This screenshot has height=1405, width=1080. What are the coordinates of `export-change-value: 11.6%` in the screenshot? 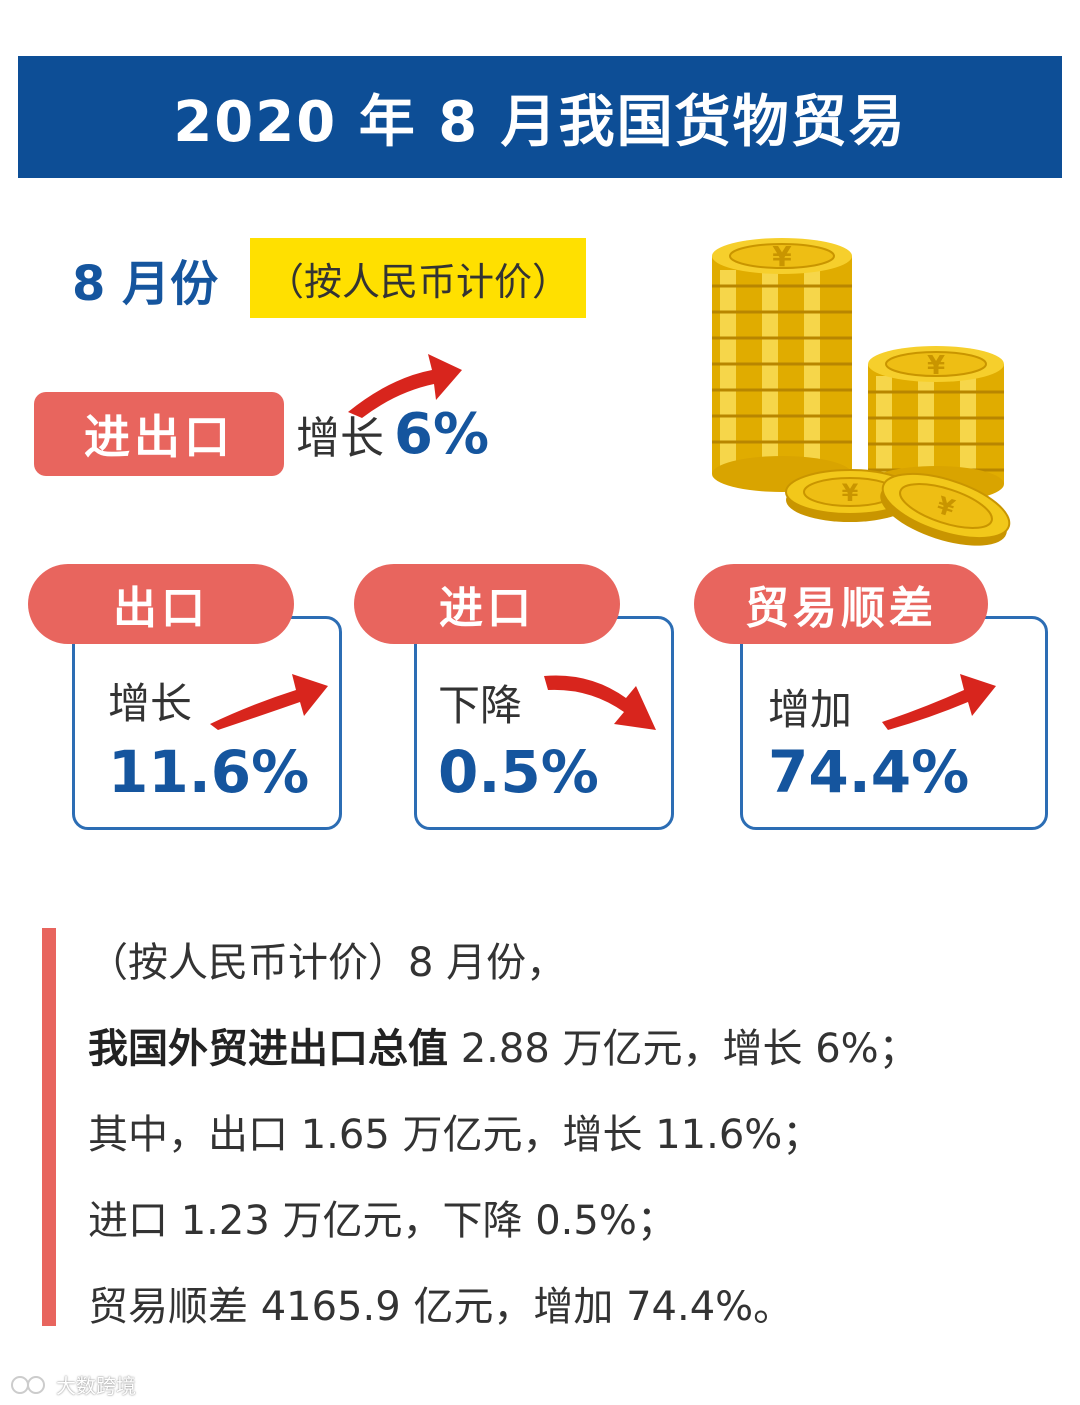 It's located at (209, 772).